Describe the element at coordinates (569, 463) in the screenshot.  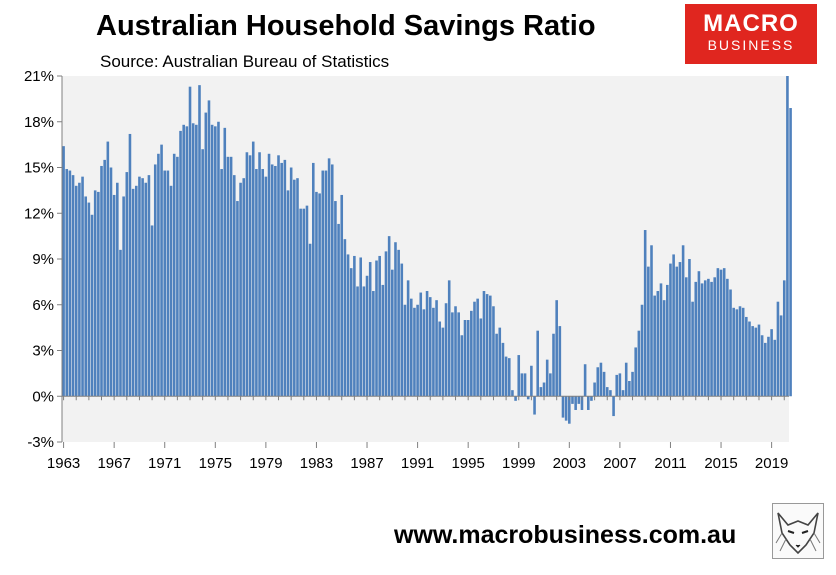
I see `x-tick-label: 2003` at that location.